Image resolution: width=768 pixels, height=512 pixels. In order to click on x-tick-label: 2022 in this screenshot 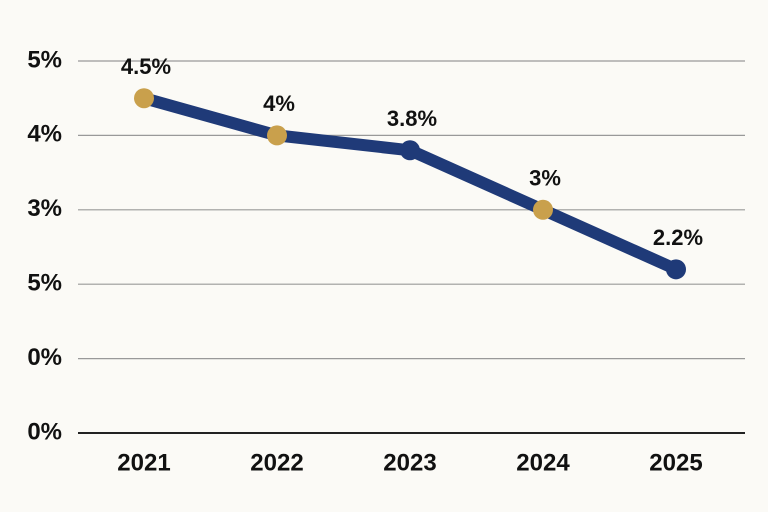, I will do `click(276, 462)`.